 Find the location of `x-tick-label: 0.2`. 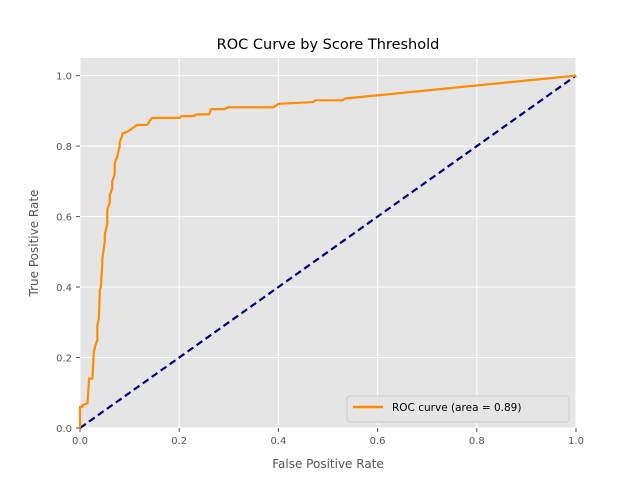

x-tick-label: 0.2 is located at coordinates (179, 441).